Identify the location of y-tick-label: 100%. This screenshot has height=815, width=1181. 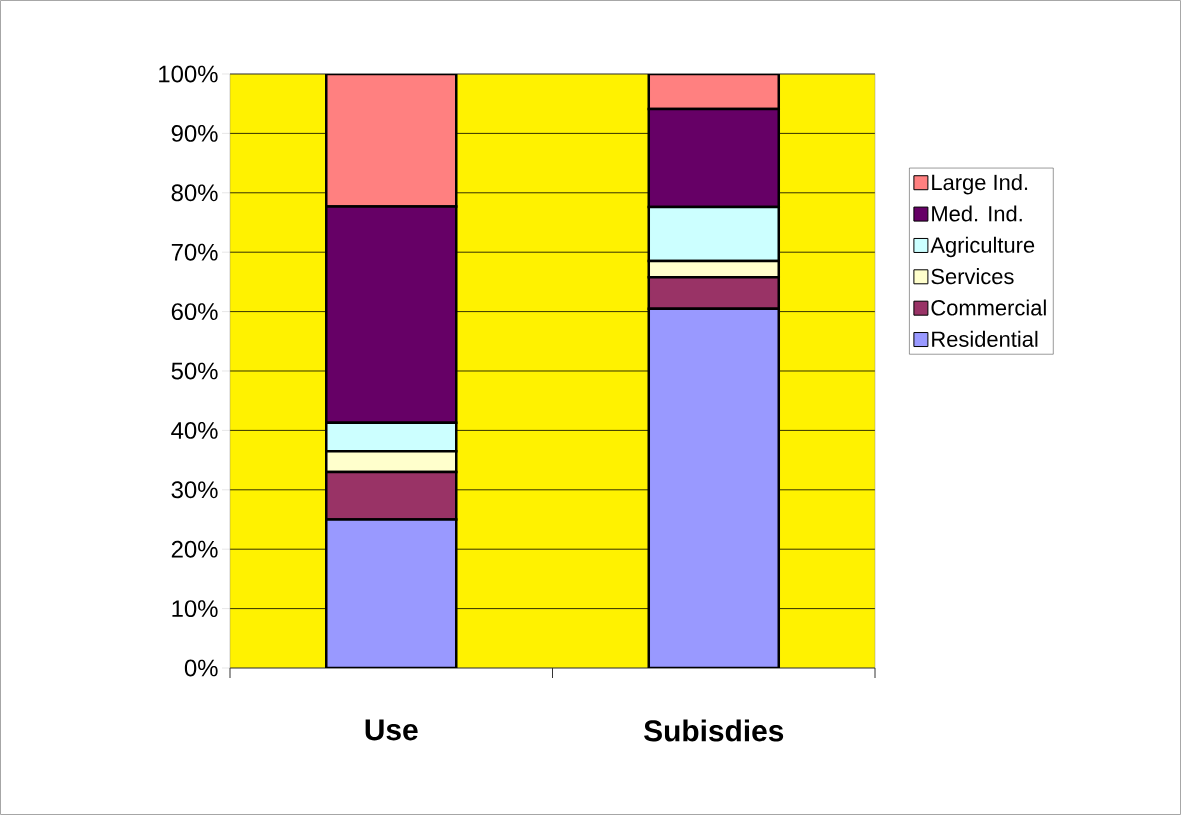
(188, 74).